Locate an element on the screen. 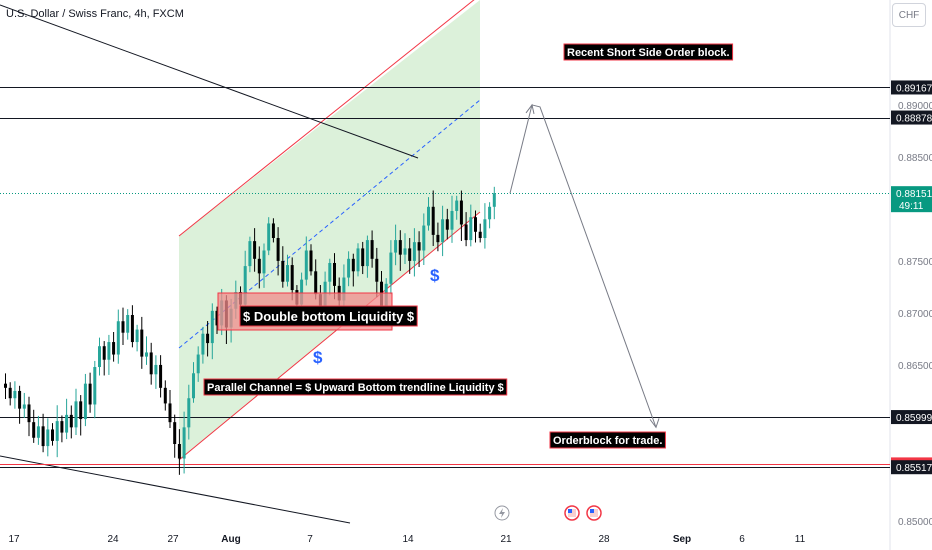 The width and height of the screenshot is (932, 550). recent-order-block-label-text: Recent Short Side Order block. is located at coordinates (648, 53).